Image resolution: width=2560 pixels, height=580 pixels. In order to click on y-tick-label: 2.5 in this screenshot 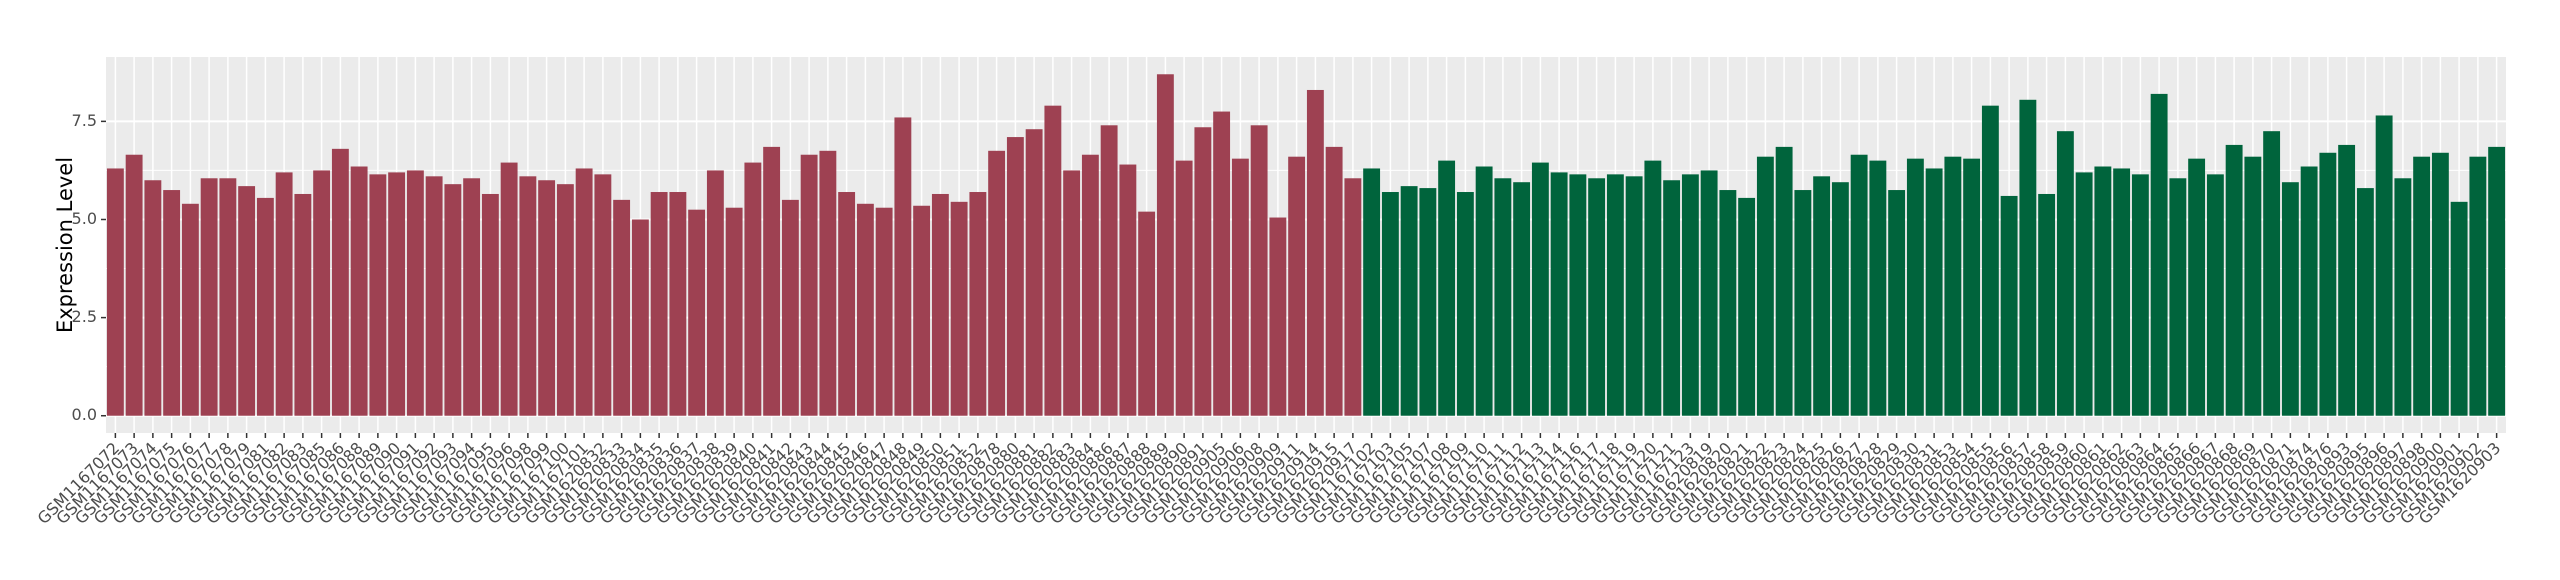, I will do `click(84, 316)`.